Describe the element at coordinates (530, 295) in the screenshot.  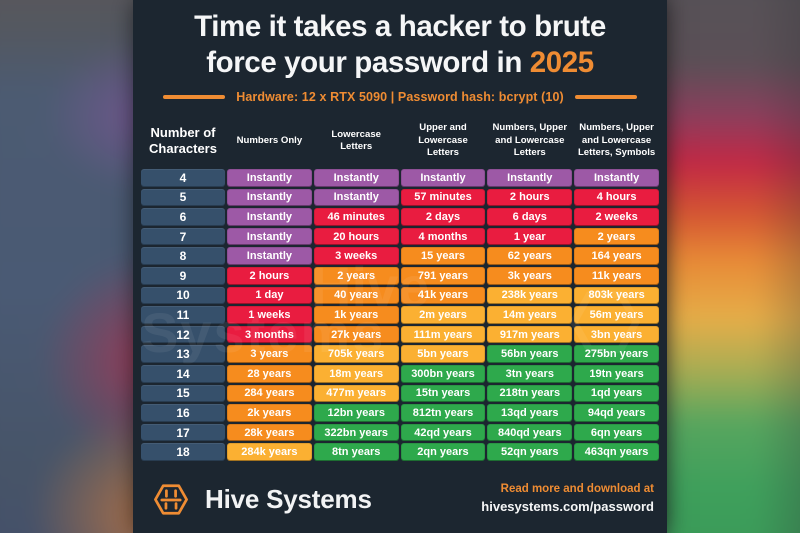
I see `time-cell: 238k years` at that location.